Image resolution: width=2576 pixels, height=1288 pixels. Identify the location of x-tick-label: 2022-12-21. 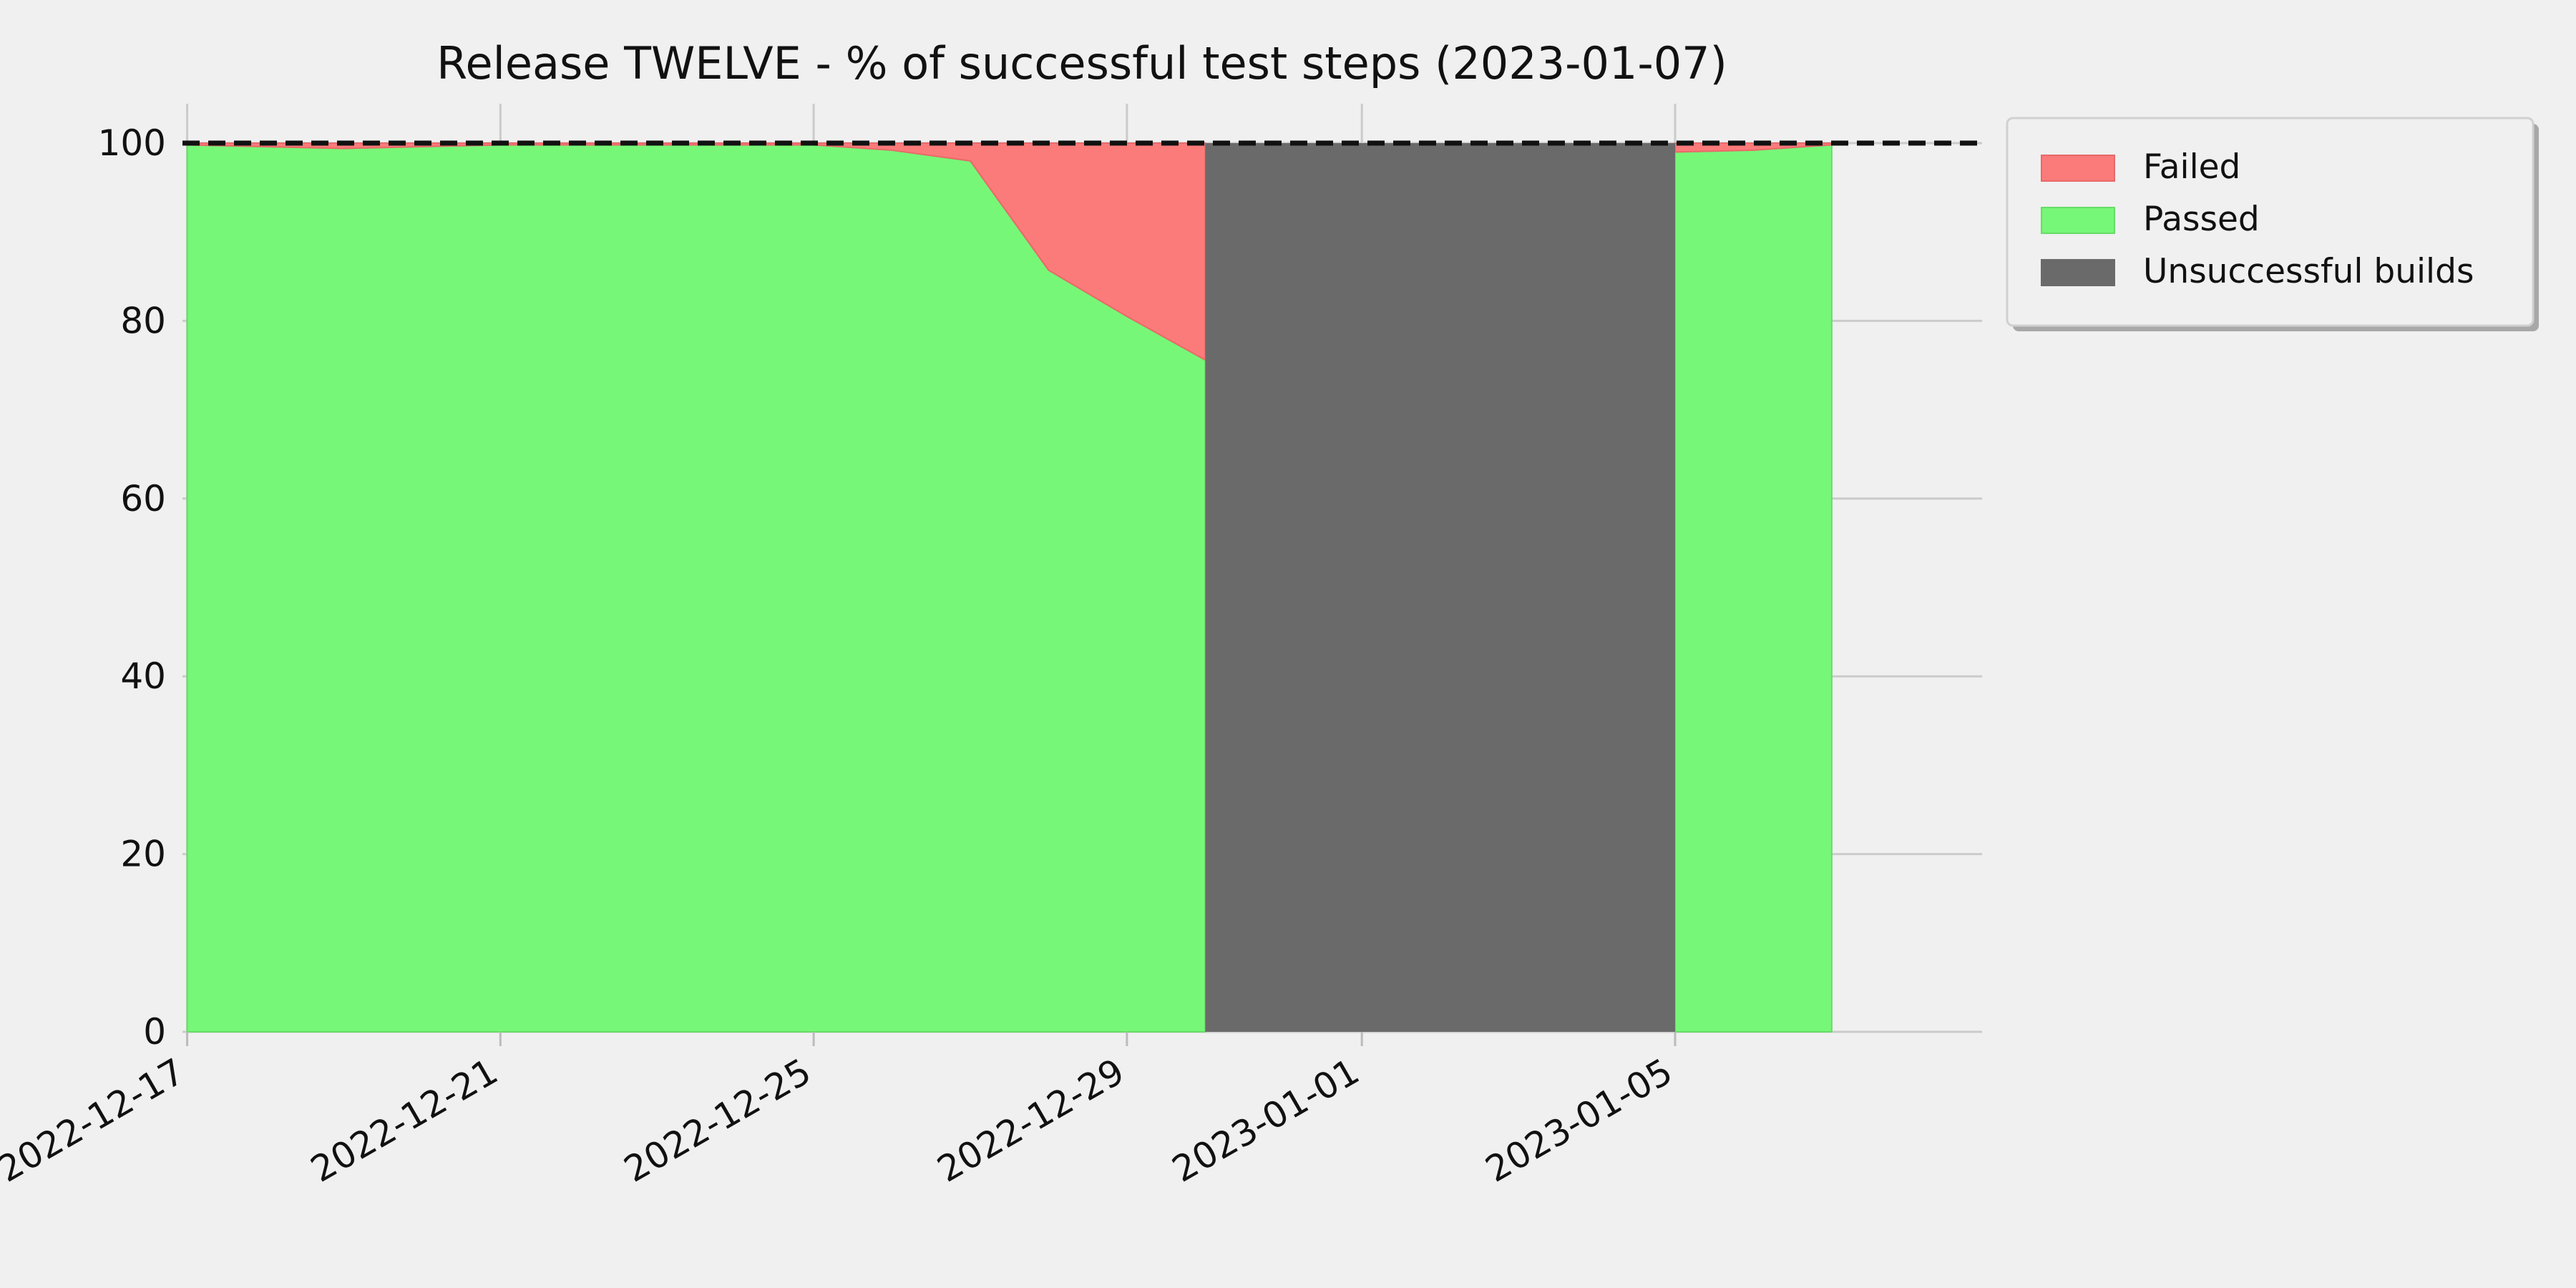
(404, 1120).